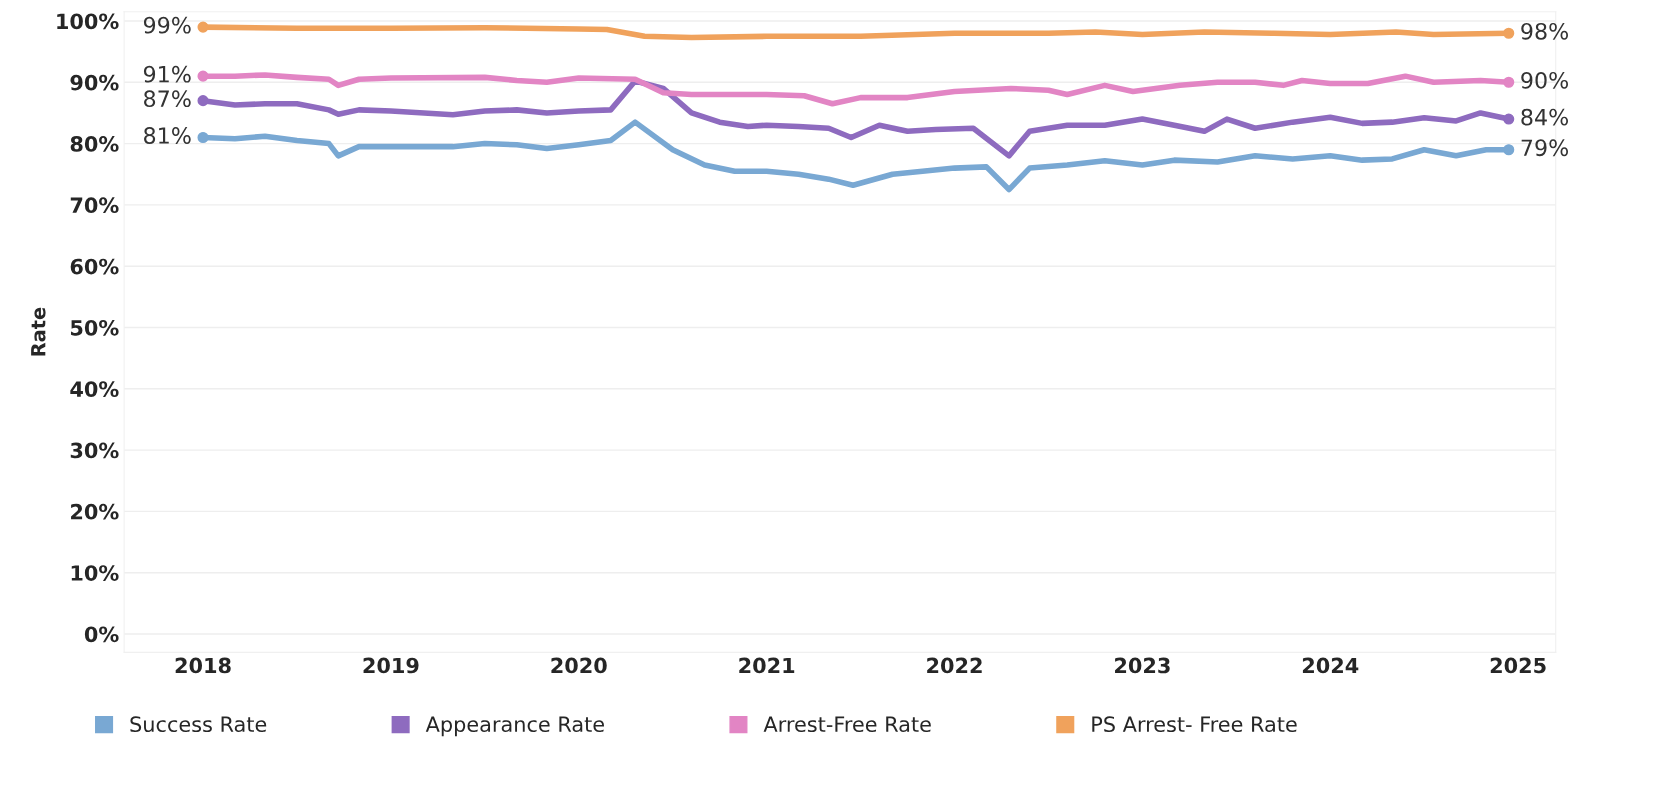 The height and width of the screenshot is (786, 1655). Describe the element at coordinates (1330, 665) in the screenshot. I see `x-tick-label: 2024` at that location.